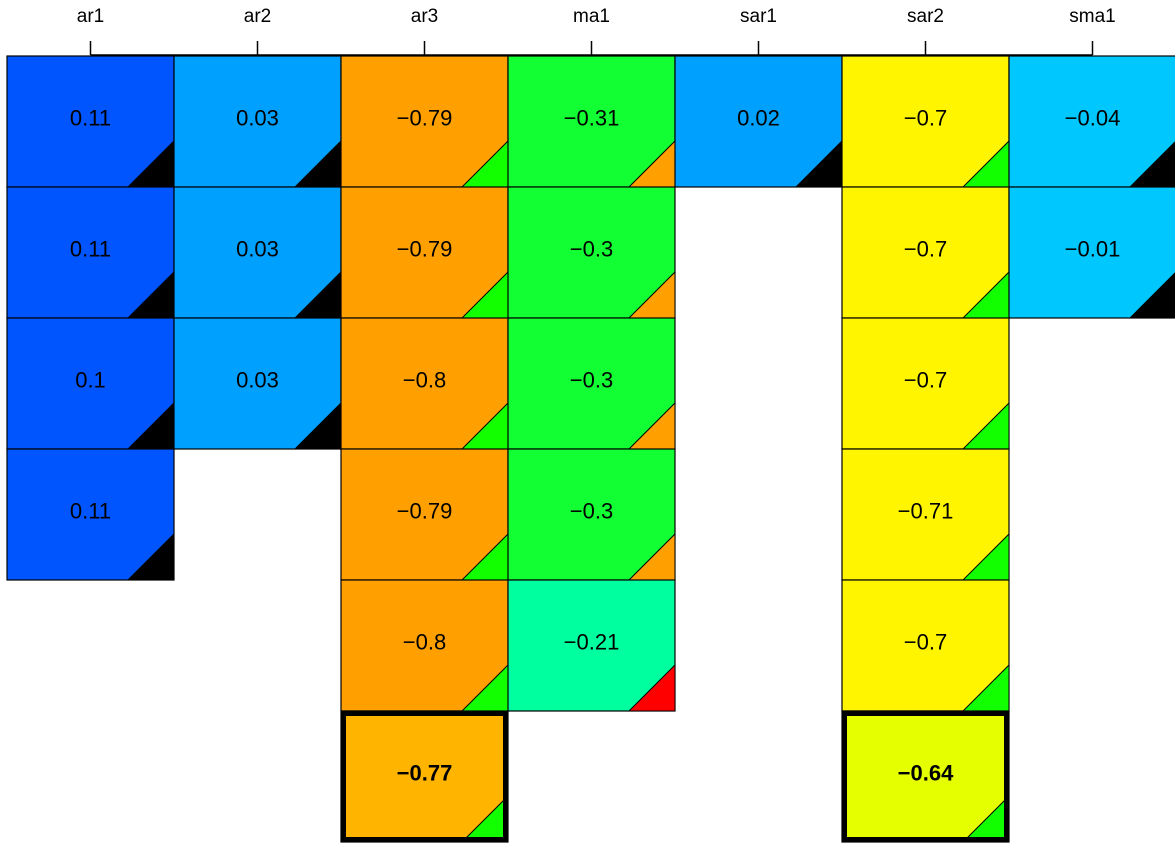 This screenshot has height=843, width=1175. I want to click on cell-sma1-1: −0.01, so click(1091, 252).